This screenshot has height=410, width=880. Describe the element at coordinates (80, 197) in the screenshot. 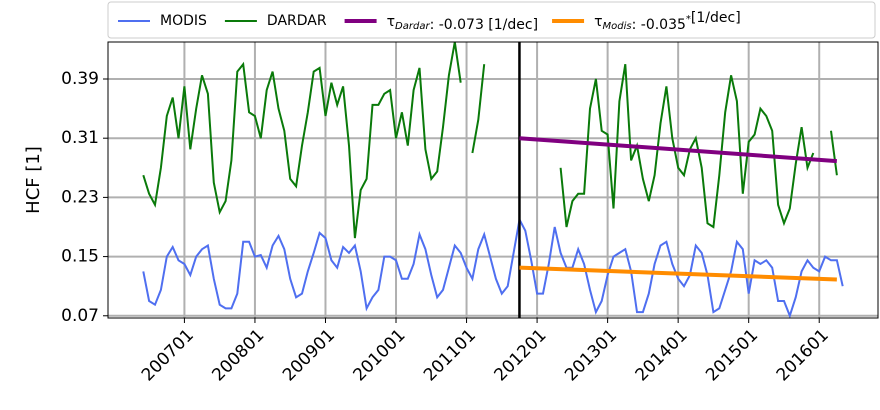

I see `y-tick-label: 0.23` at that location.